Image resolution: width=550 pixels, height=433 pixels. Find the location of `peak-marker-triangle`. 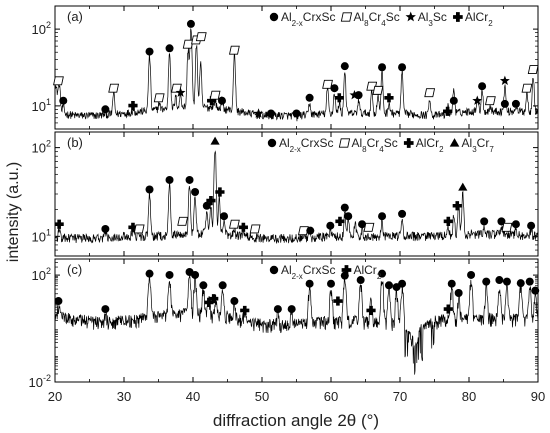

peak-marker-triangle is located at coordinates (463, 186).